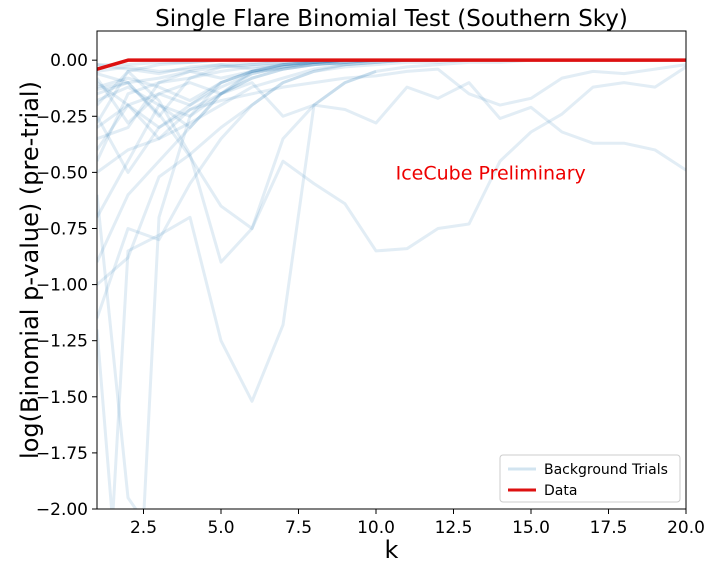 The height and width of the screenshot is (568, 712). Describe the element at coordinates (560, 491) in the screenshot. I see `legend-label-data: Data` at that location.